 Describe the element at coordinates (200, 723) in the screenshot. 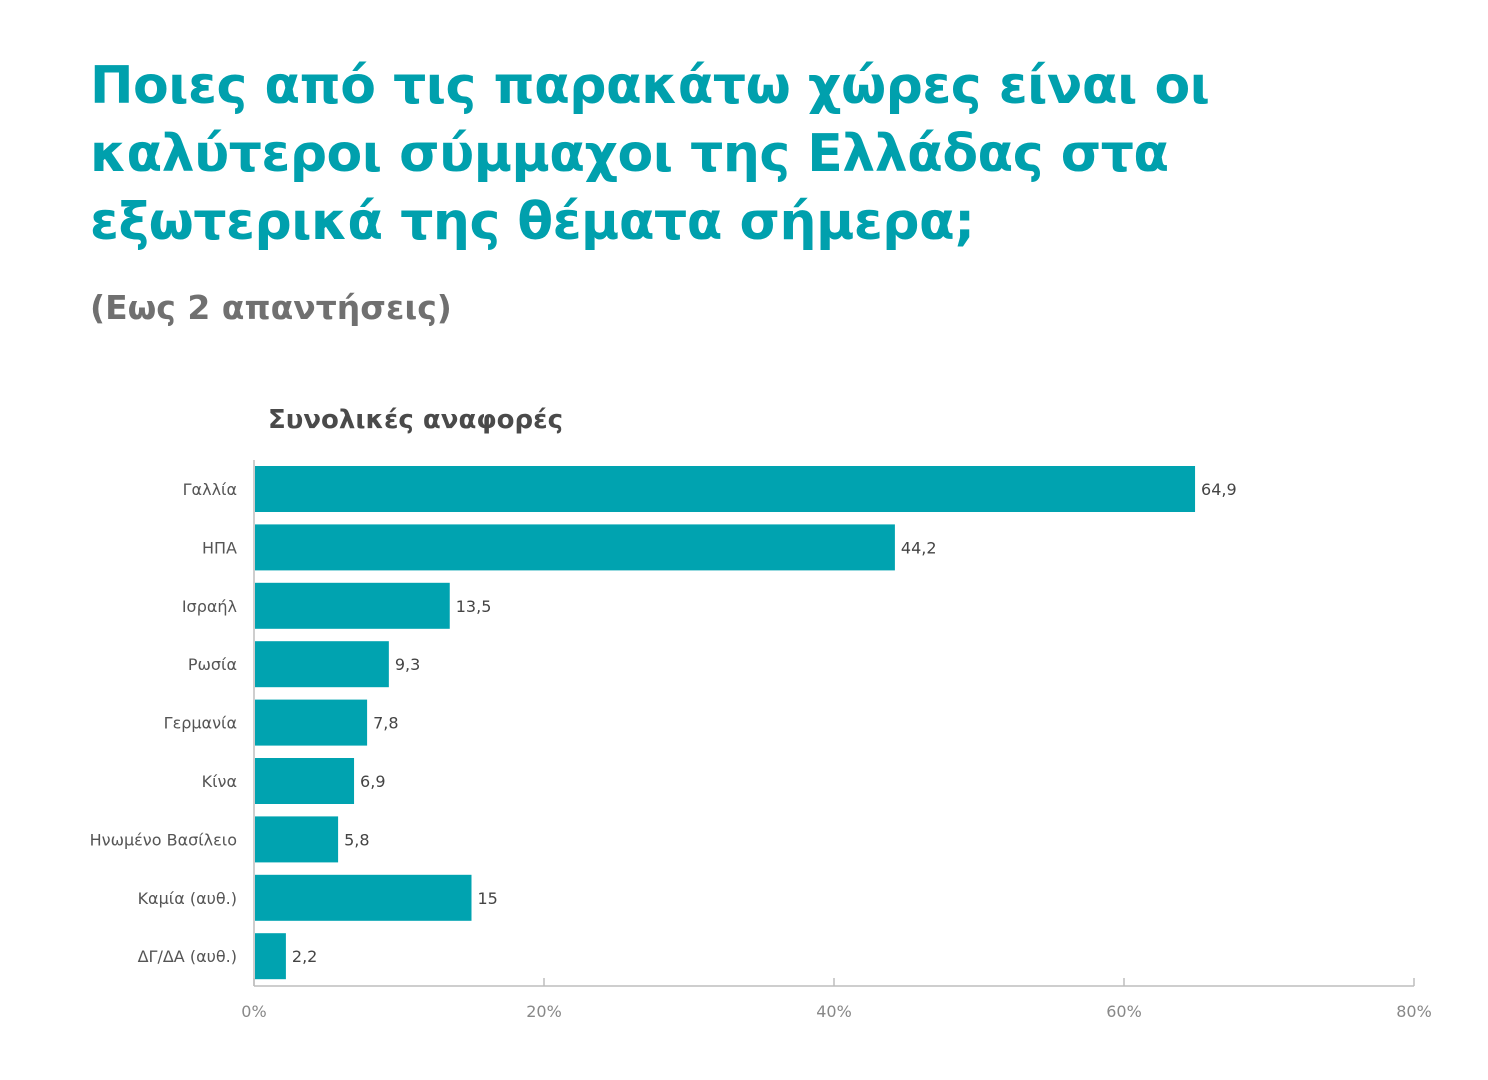

I see `category-label: Γερμανία` at that location.